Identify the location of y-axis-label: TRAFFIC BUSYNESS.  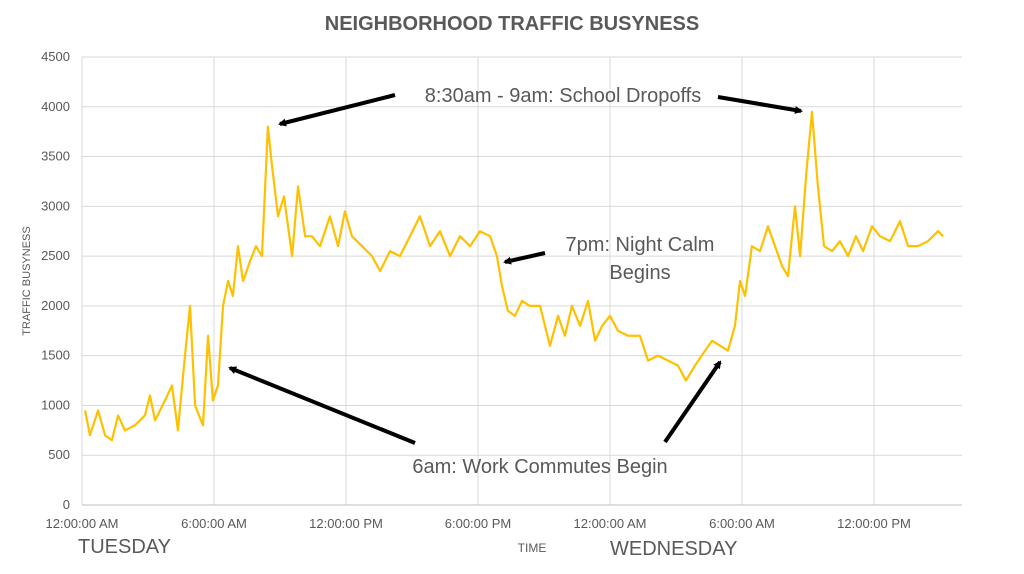
(27, 280).